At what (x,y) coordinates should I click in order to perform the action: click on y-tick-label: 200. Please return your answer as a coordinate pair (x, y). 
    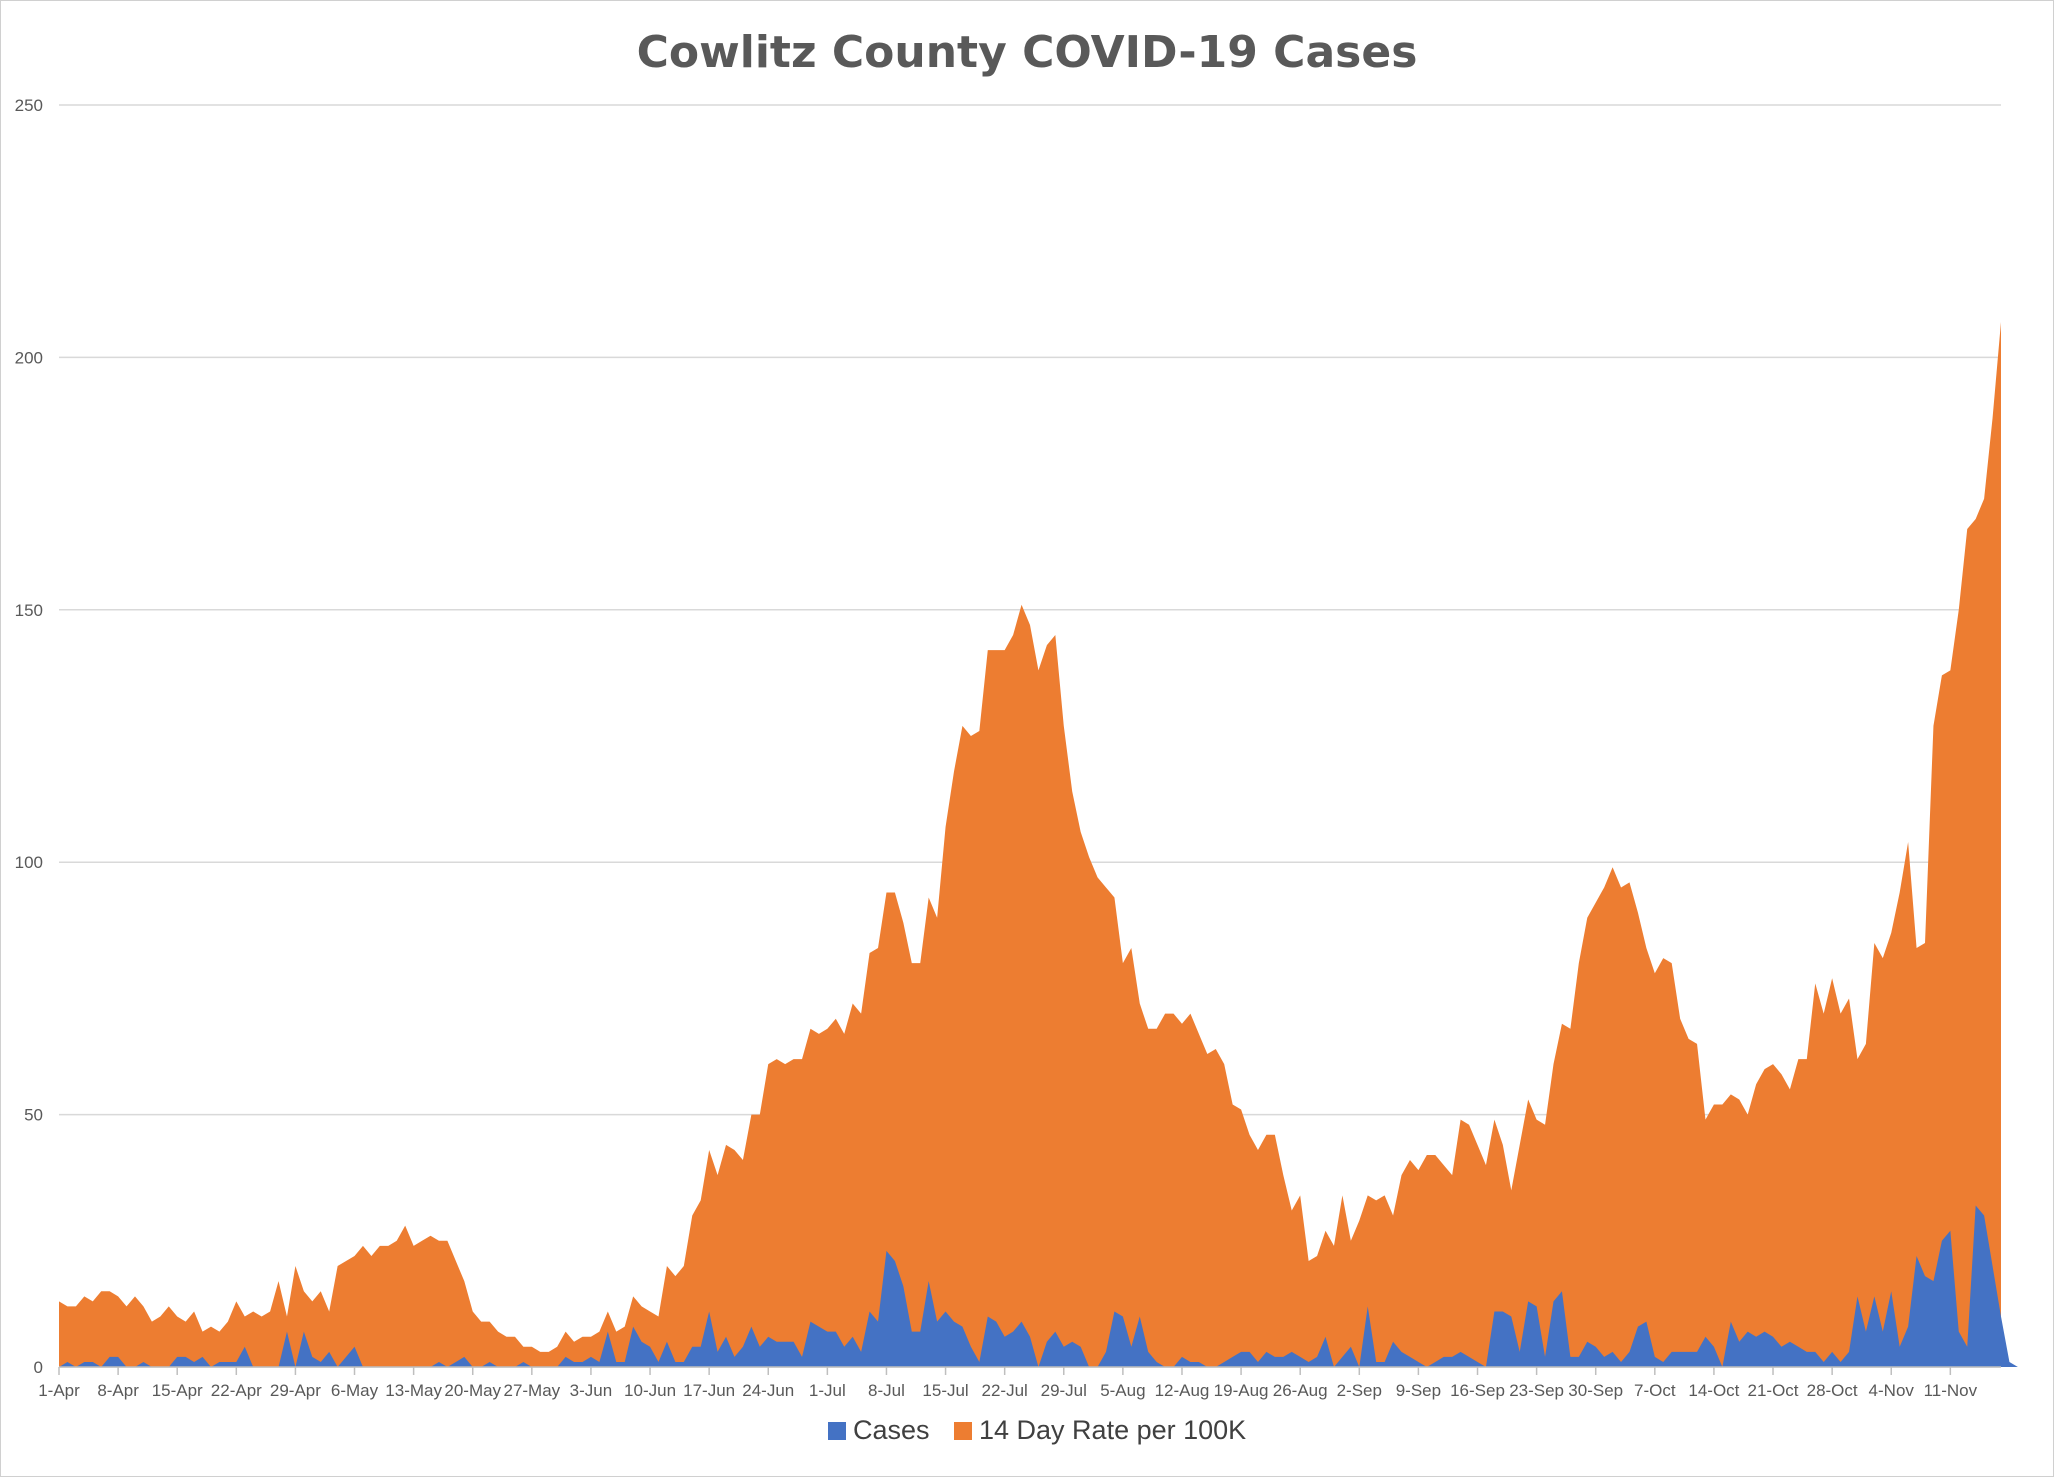
    Looking at the image, I should click on (29, 357).